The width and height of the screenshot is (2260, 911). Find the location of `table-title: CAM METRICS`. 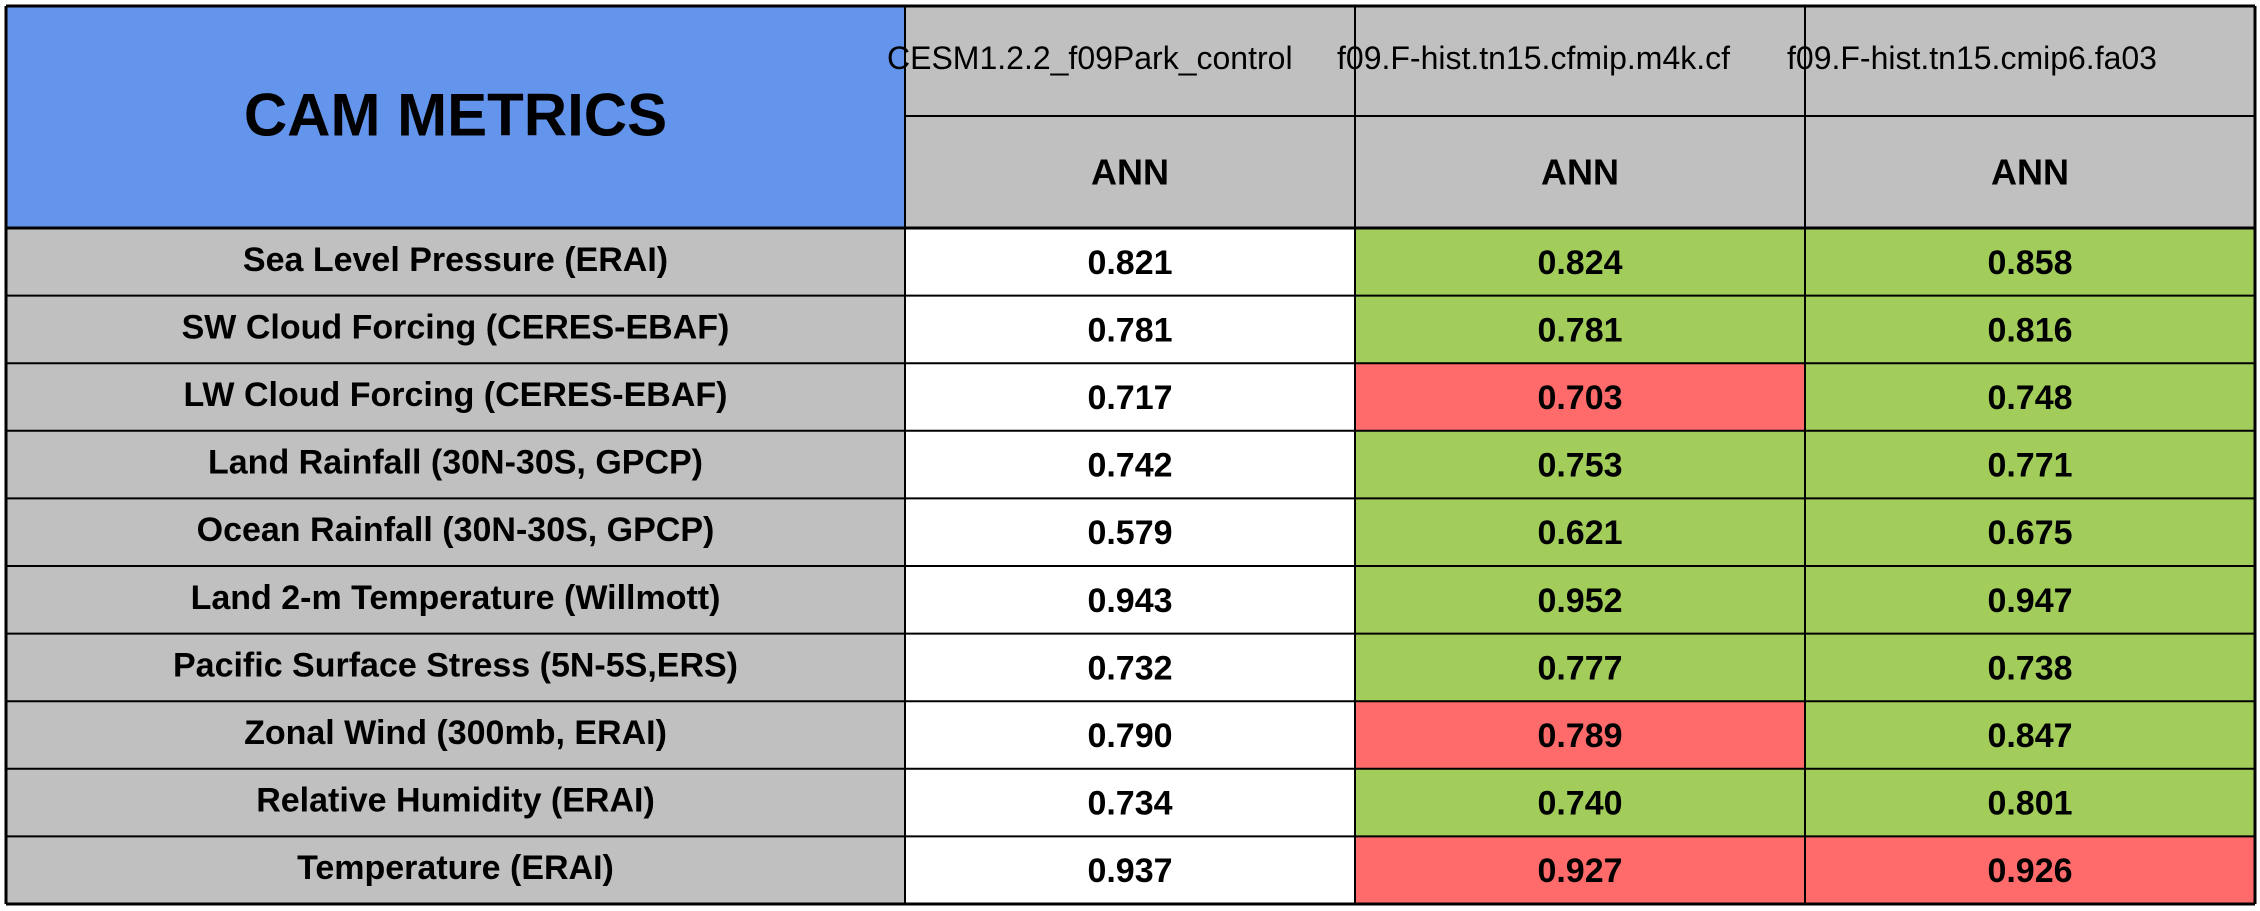

table-title: CAM METRICS is located at coordinates (455, 115).